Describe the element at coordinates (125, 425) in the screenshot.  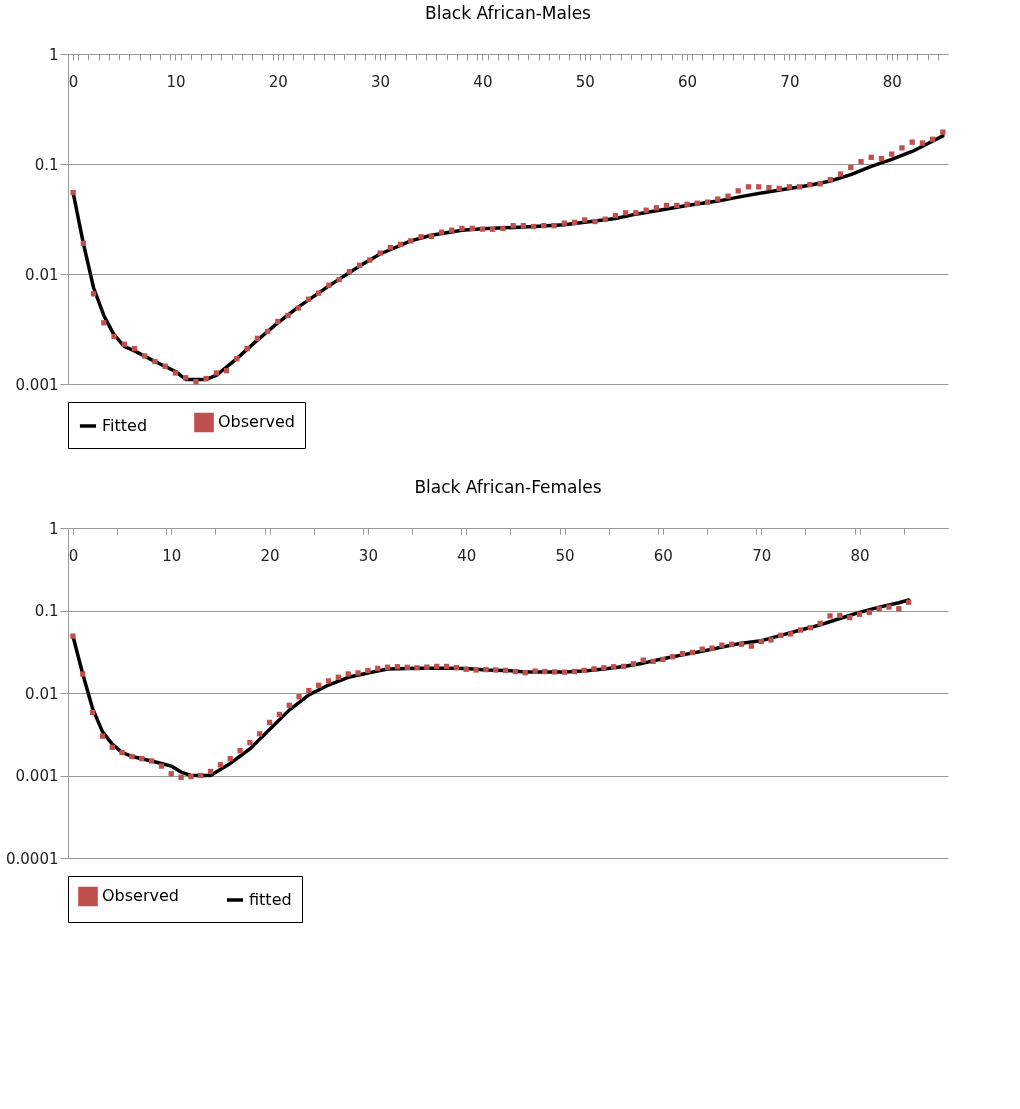
I see `legend-label: Fitted` at that location.